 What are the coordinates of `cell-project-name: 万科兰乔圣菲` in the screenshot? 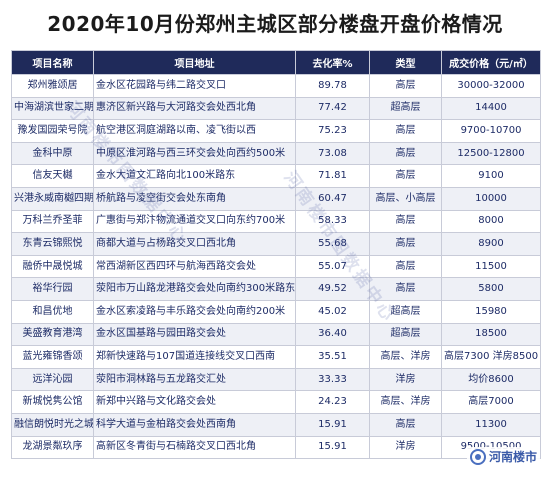 It's located at (52, 221).